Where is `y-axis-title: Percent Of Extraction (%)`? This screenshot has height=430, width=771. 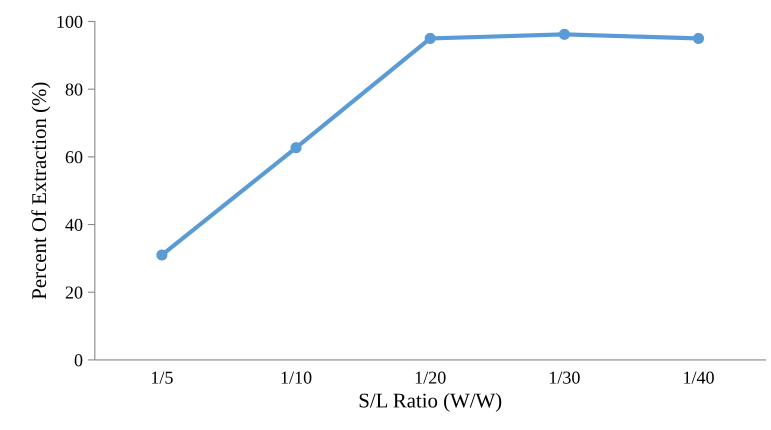 y-axis-title: Percent Of Extraction (%) is located at coordinates (40, 191).